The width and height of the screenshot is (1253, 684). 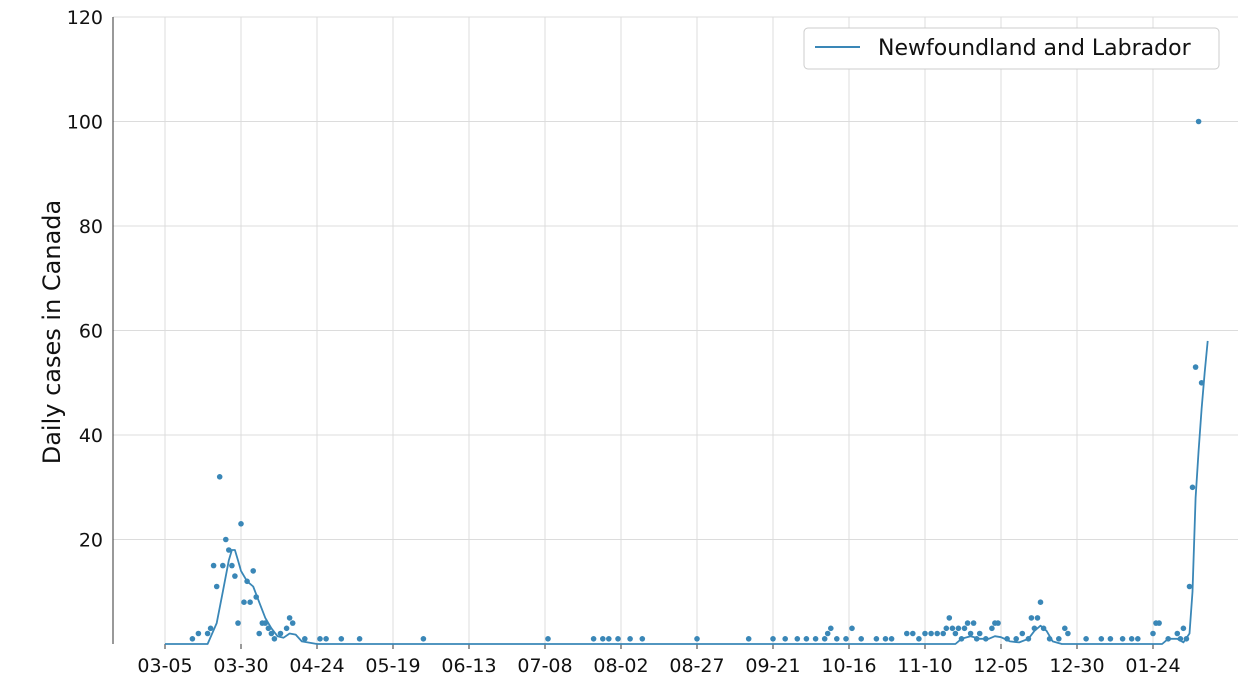 I want to click on x-tick-label: 04-24, so click(x=316, y=666).